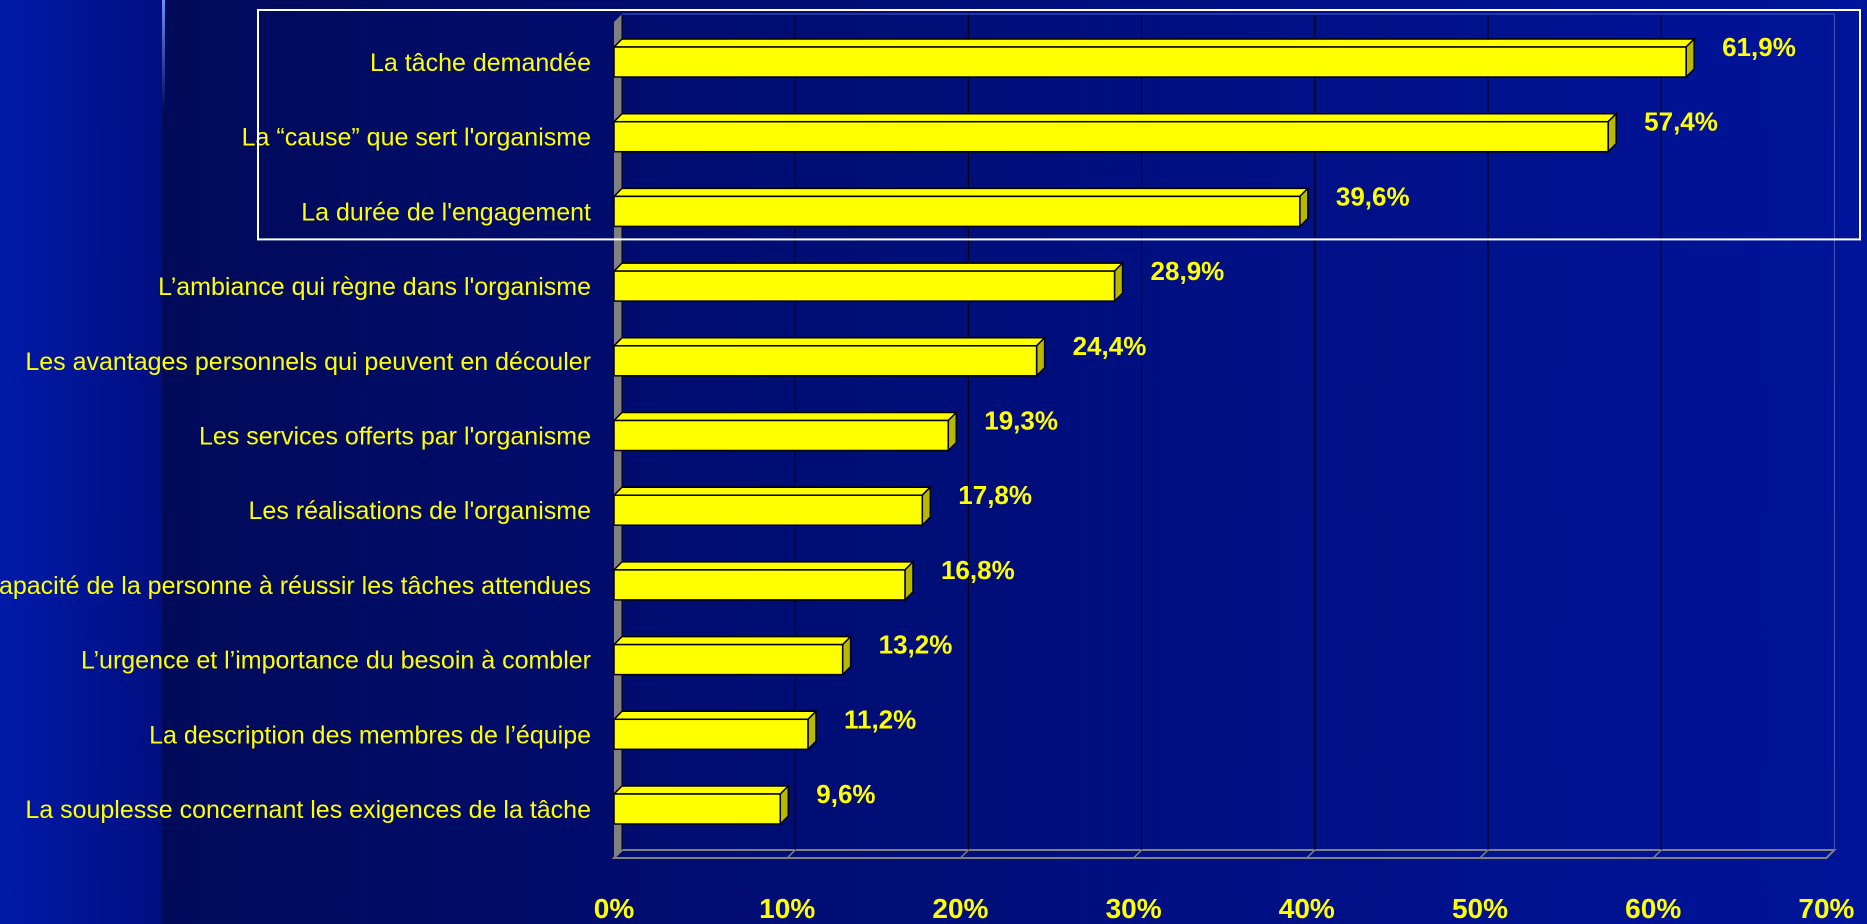 Image resolution: width=1867 pixels, height=924 pixels. I want to click on category-label-1: La tâche demandée, so click(480, 63).